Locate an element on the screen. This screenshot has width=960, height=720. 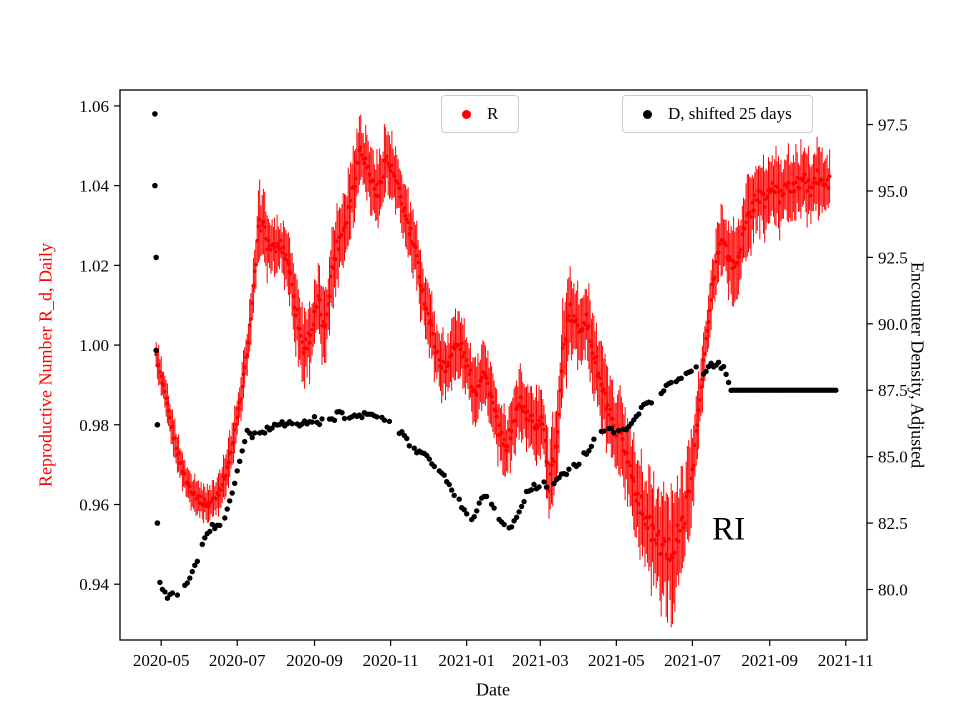
y-left-tick-label: 1.04 is located at coordinates (94, 186).